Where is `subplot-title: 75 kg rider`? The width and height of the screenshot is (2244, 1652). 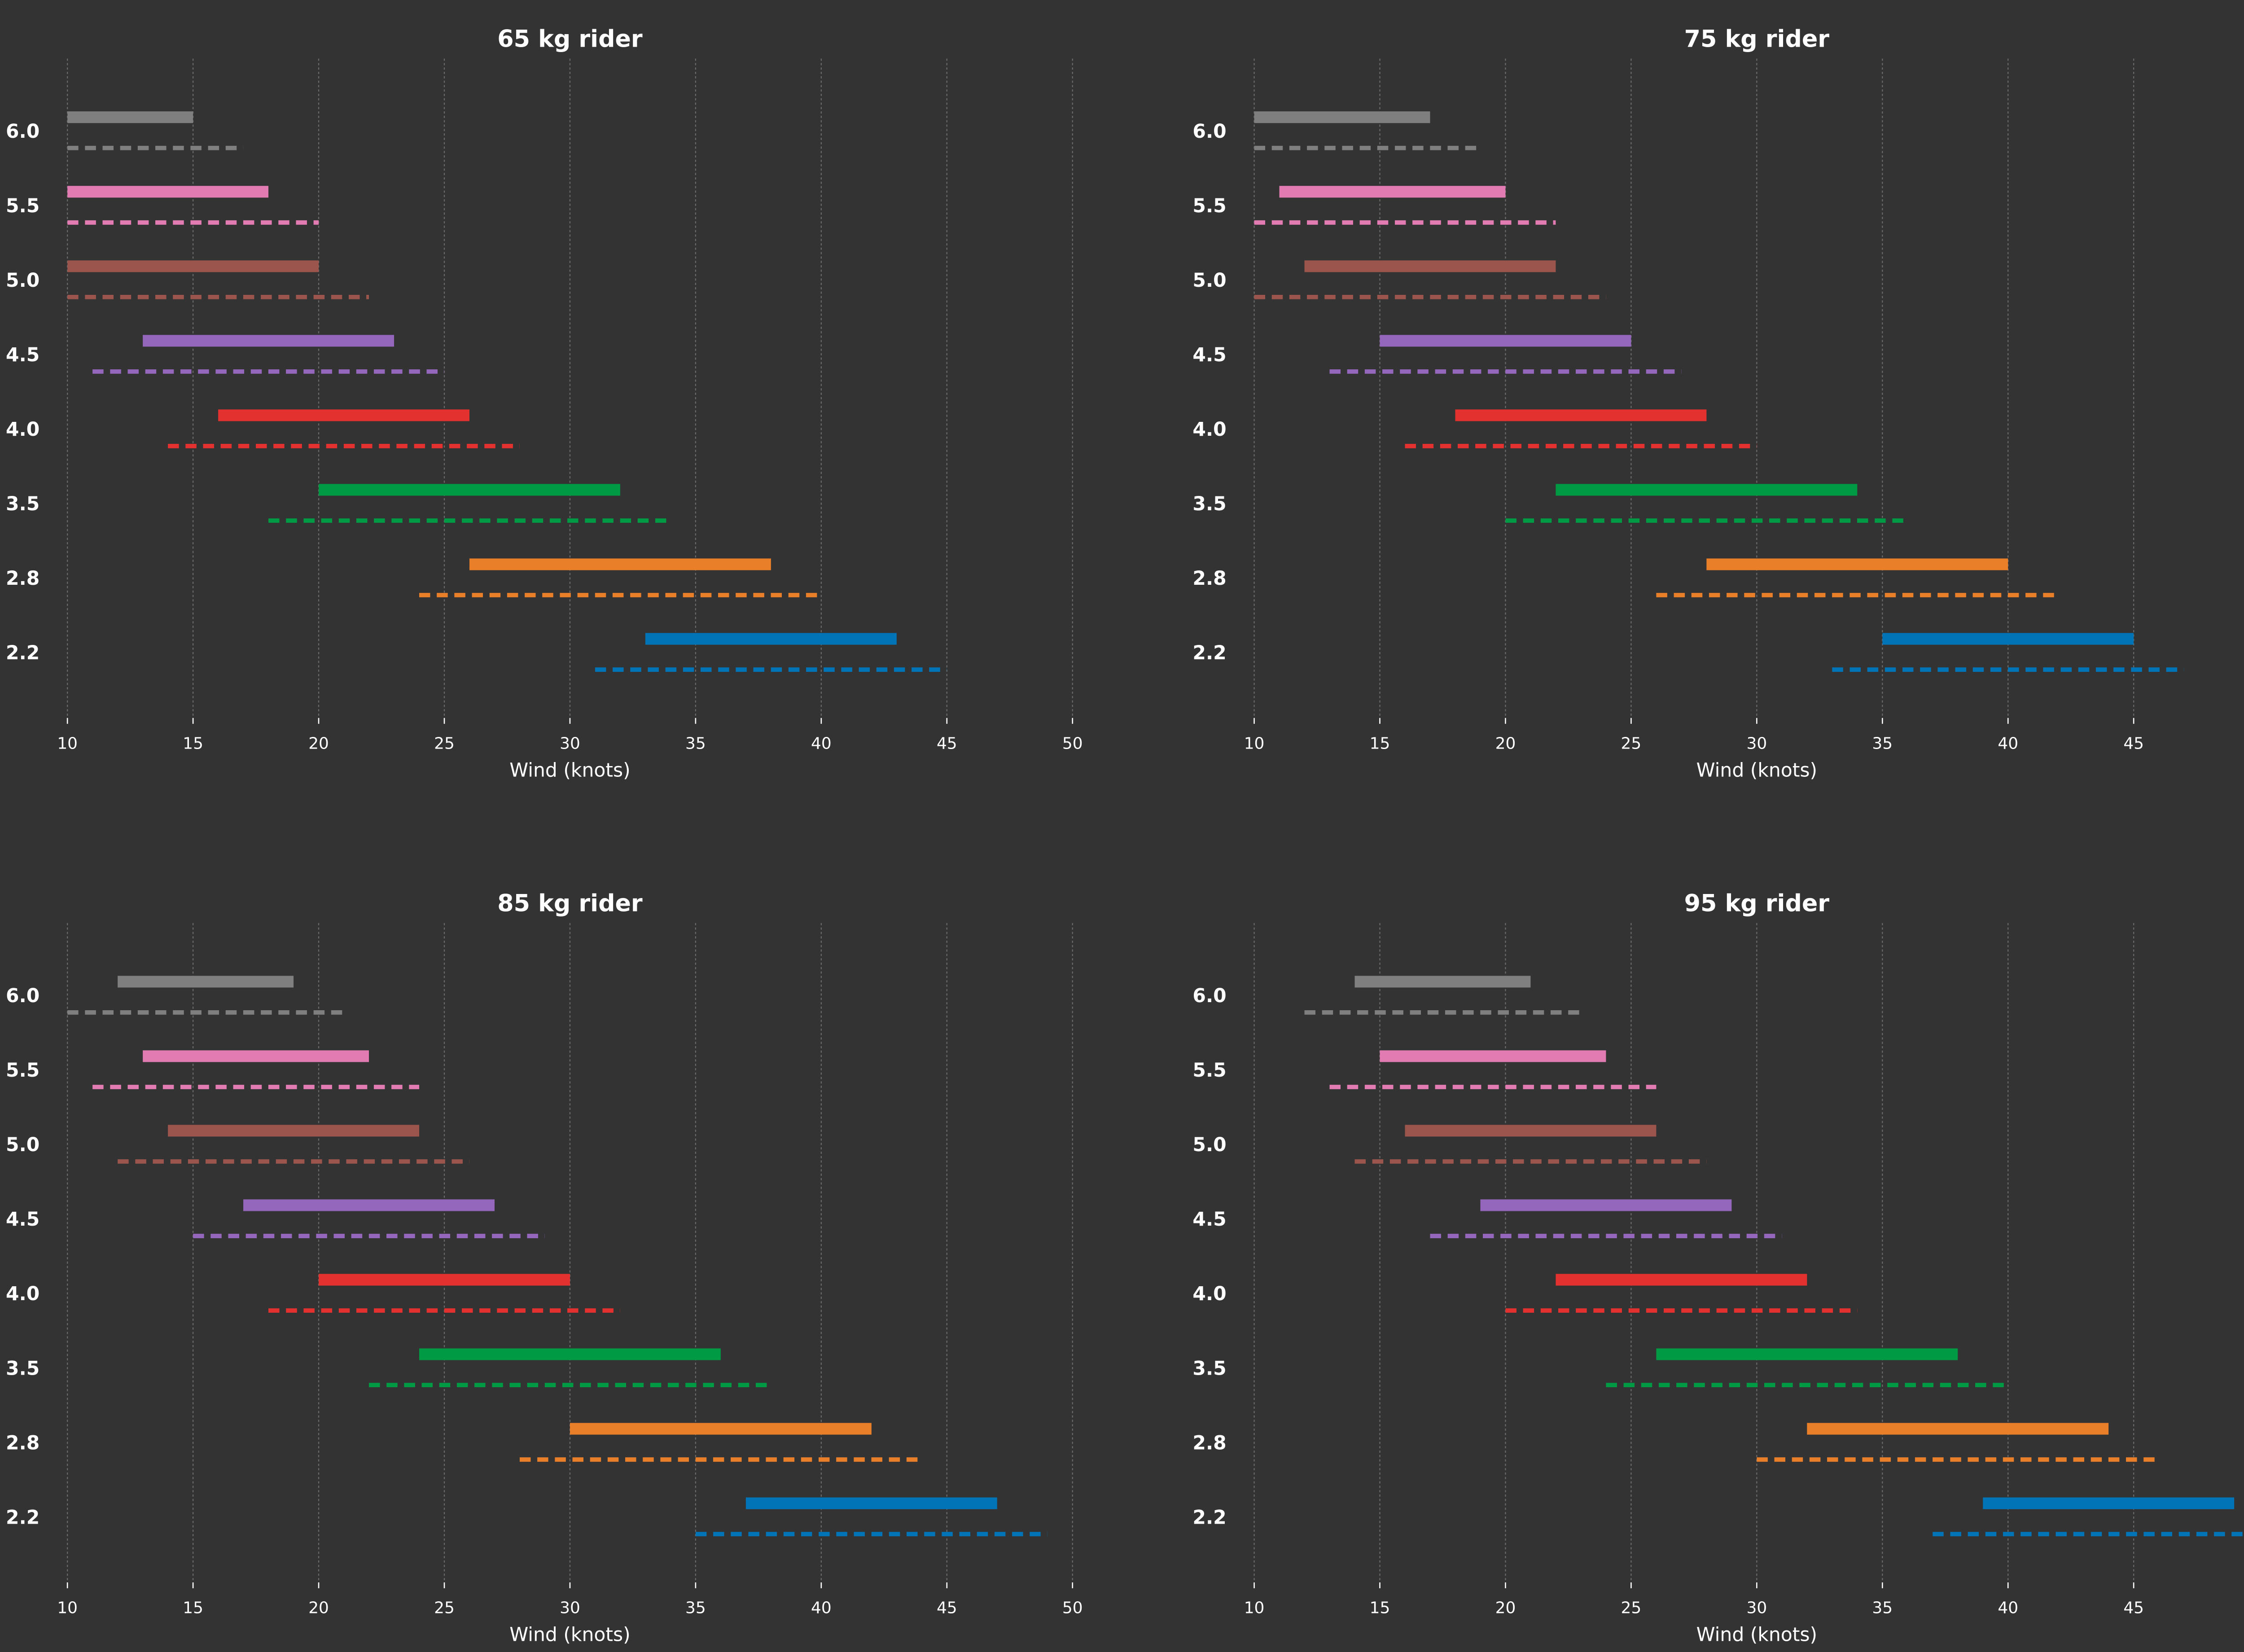
subplot-title: 75 kg rider is located at coordinates (1757, 39).